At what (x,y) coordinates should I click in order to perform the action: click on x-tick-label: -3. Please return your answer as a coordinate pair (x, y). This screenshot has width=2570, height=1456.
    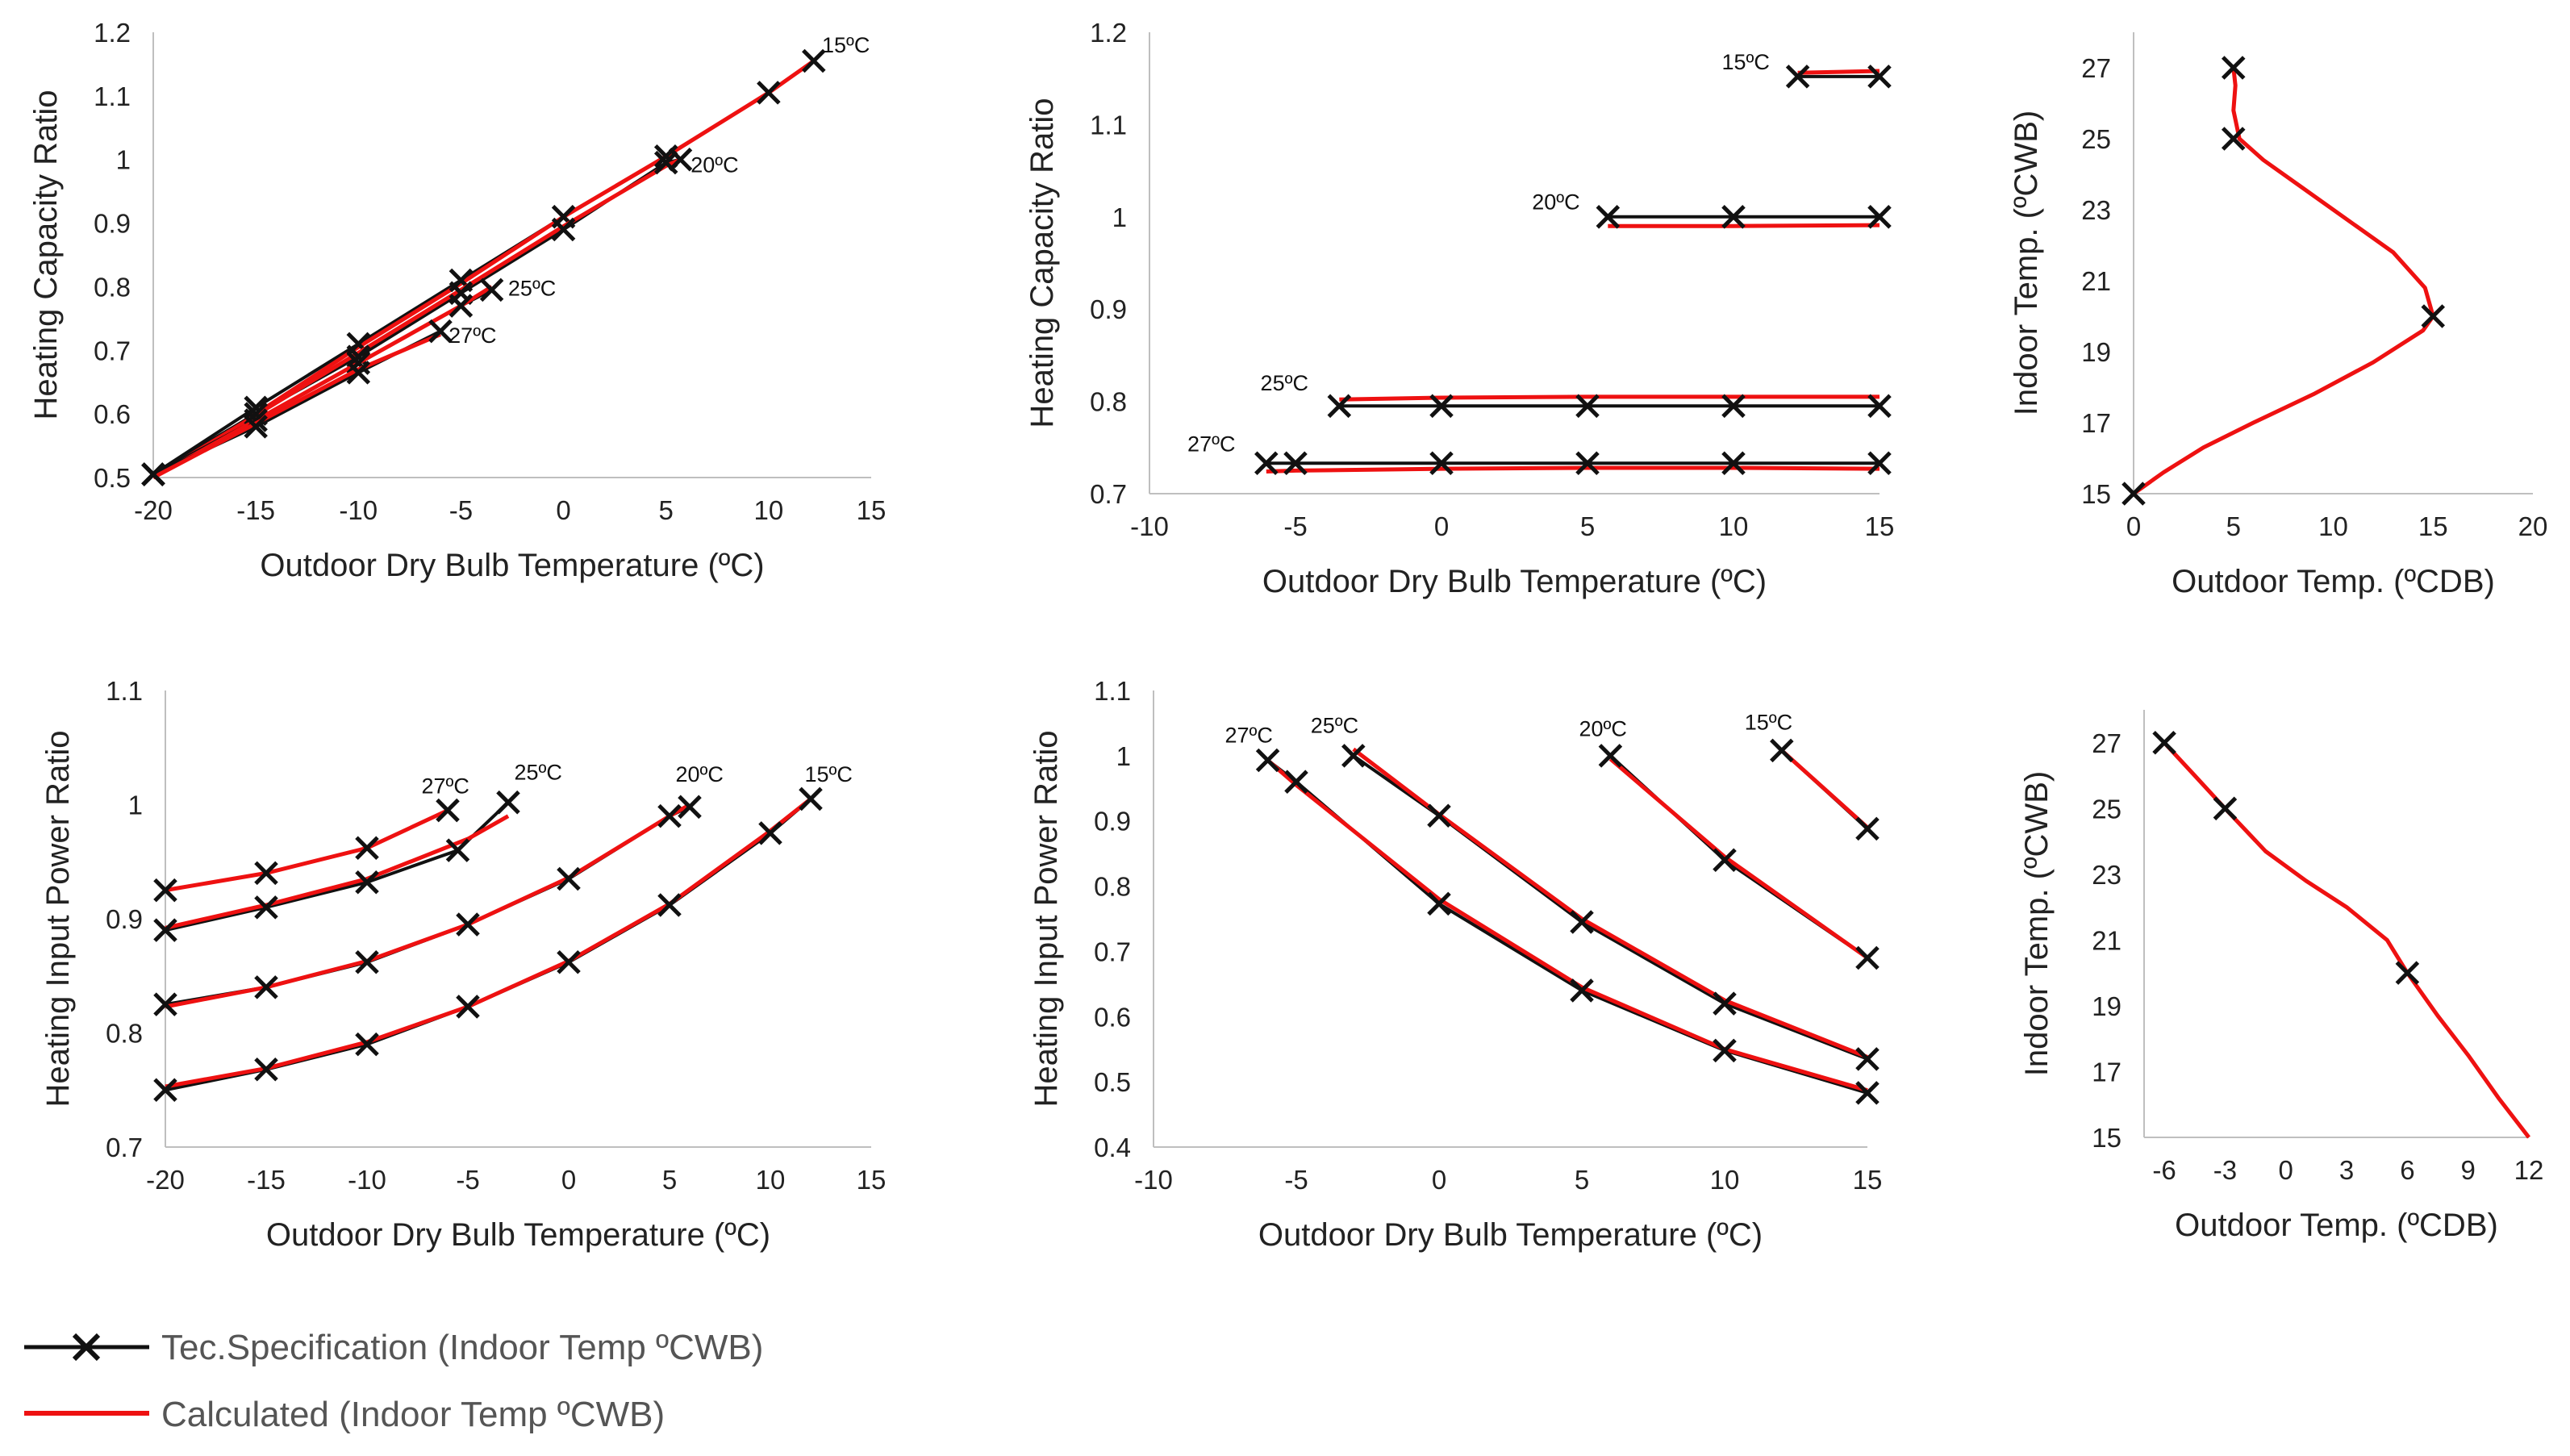
    Looking at the image, I should click on (2225, 1170).